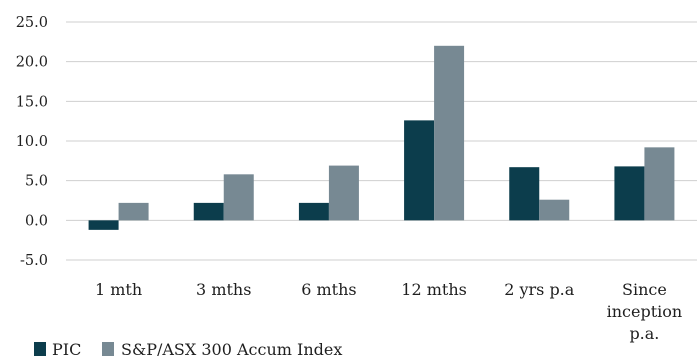 The image size is (697, 356). Describe the element at coordinates (36, 182) in the screenshot. I see `y-tick-label: 5.0` at that location.